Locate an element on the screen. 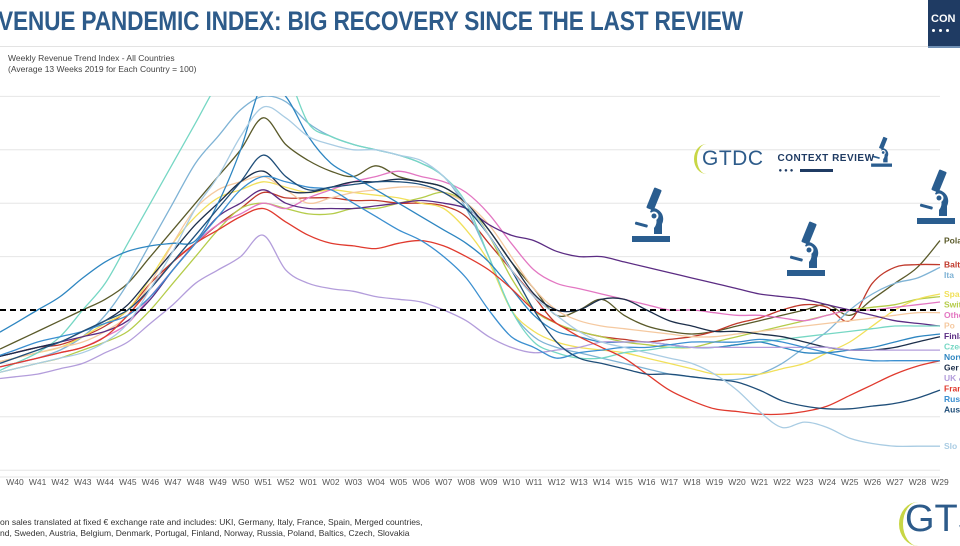 The height and width of the screenshot is (546, 960). x-tick-label: W47 is located at coordinates (173, 482).